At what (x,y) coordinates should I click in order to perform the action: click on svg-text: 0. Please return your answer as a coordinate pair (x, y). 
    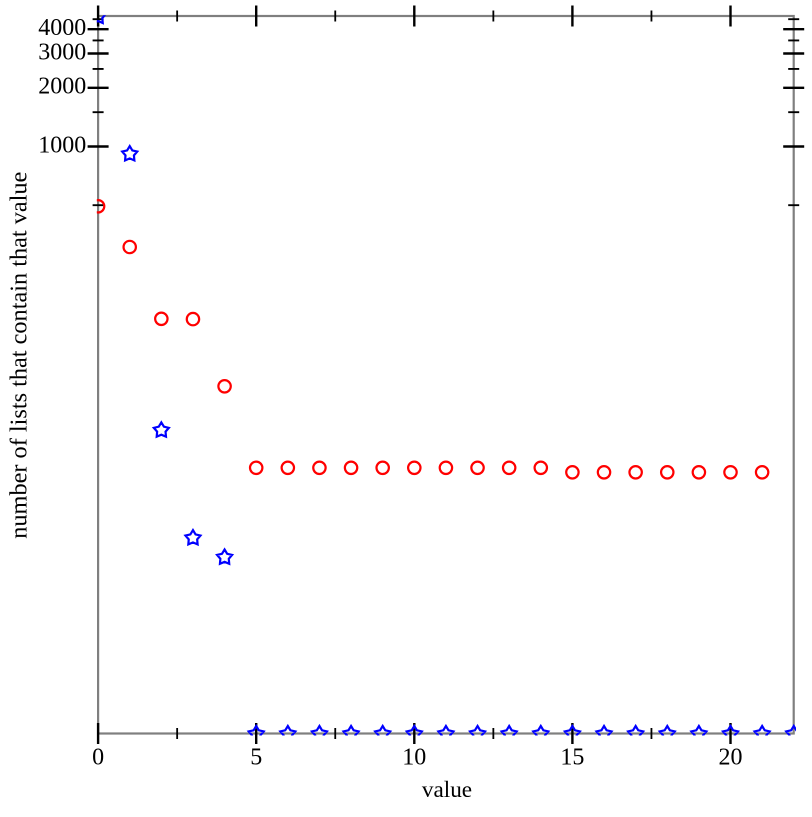
    Looking at the image, I should click on (98, 757).